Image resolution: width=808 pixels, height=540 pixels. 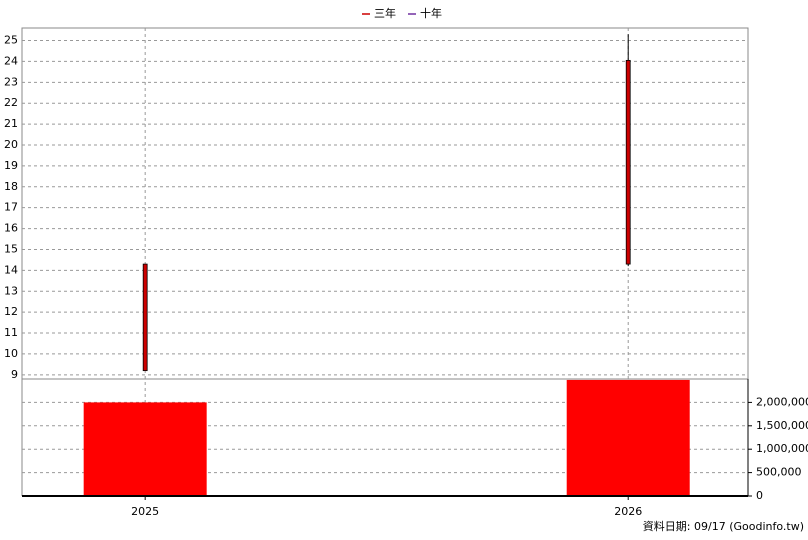 I want to click on y-tick-label: 10, so click(x=11, y=353).